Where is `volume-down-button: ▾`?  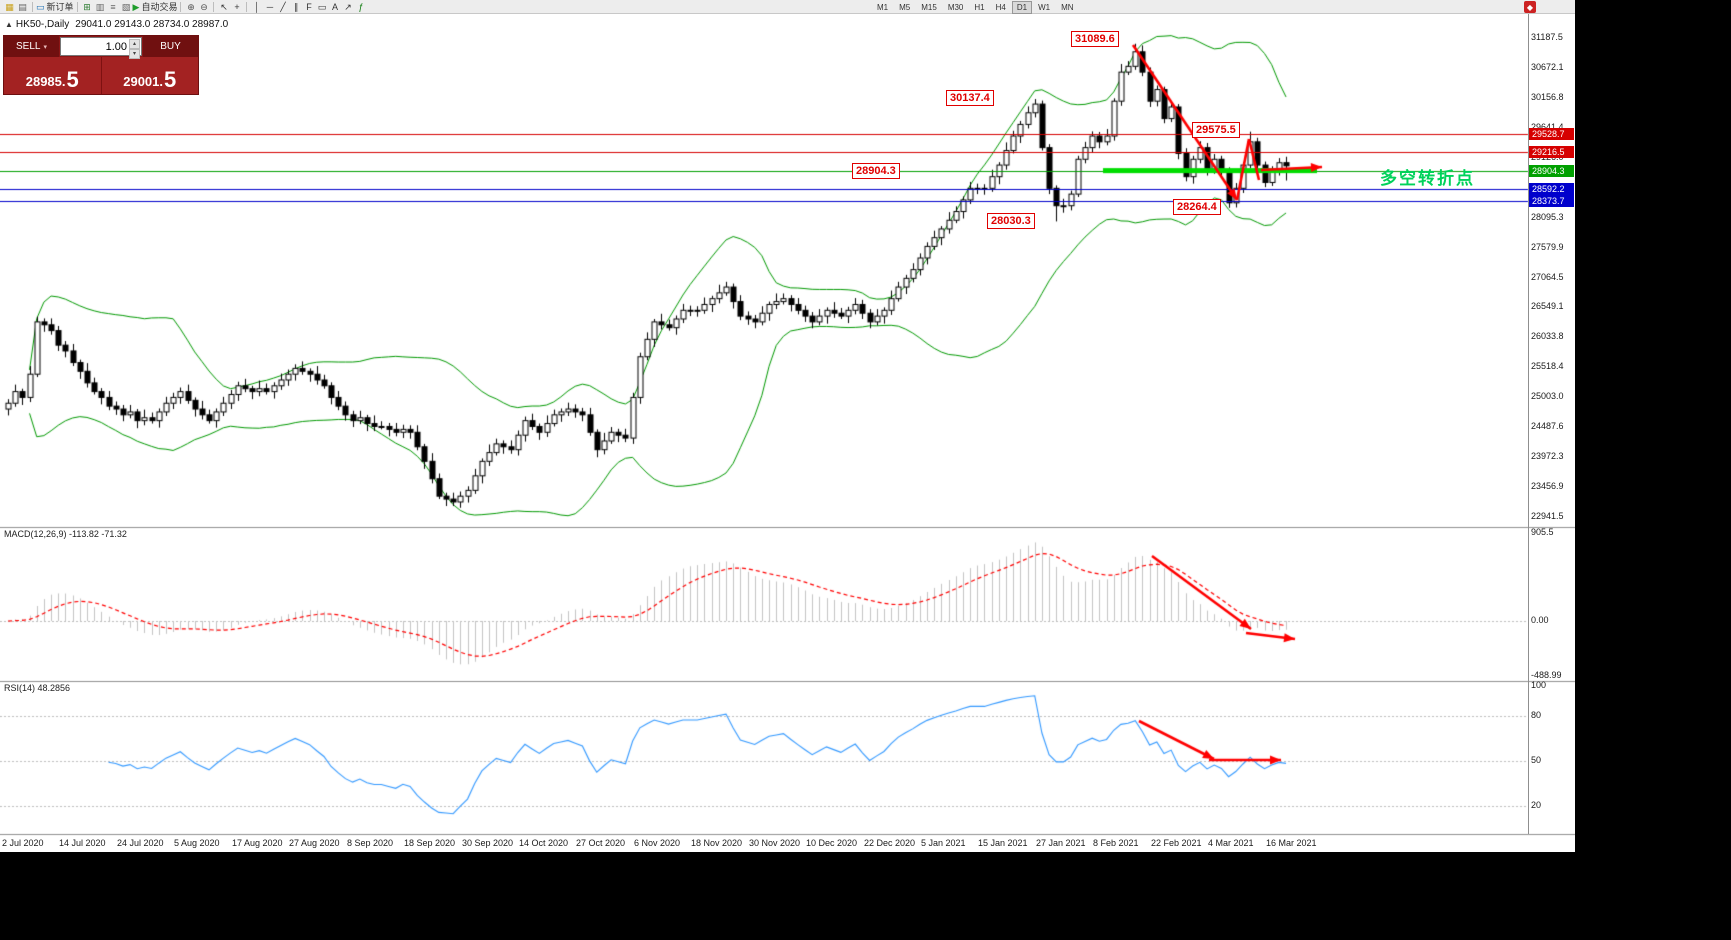
volume-down-button: ▾ is located at coordinates (134, 54).